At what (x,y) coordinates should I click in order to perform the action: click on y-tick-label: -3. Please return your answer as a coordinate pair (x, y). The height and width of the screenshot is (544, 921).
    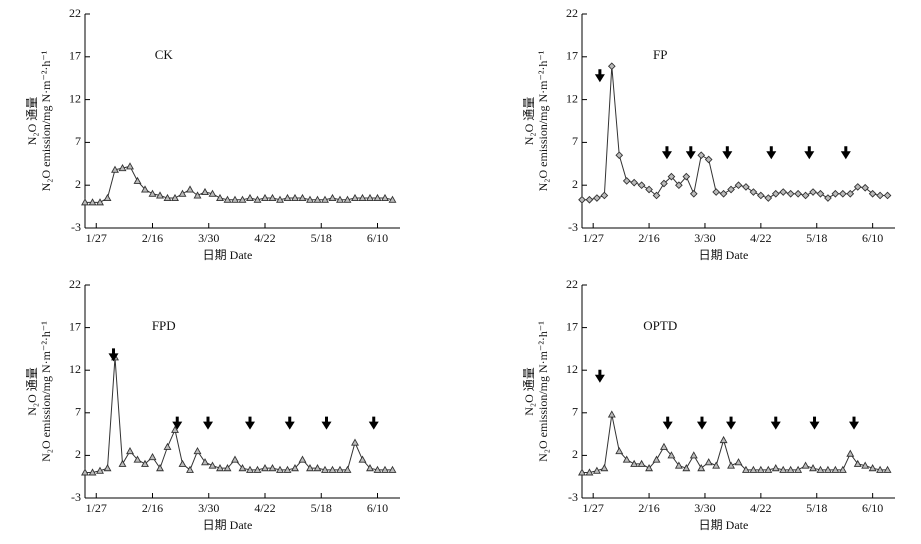
    Looking at the image, I should click on (76, 227).